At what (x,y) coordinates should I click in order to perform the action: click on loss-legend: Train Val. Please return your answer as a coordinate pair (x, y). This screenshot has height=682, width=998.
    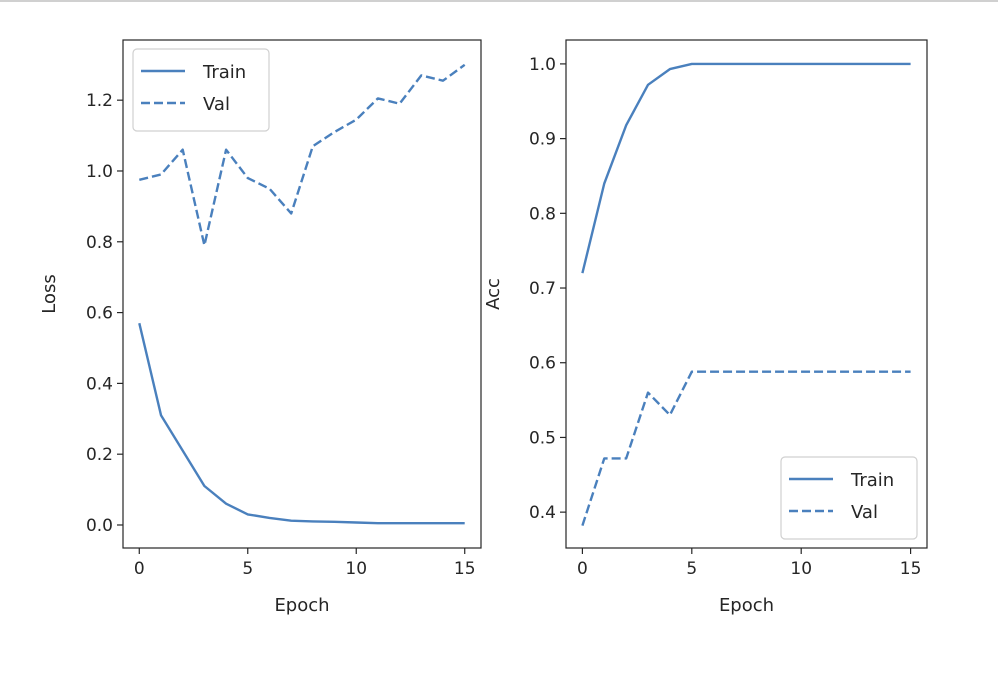
    Looking at the image, I should click on (201, 90).